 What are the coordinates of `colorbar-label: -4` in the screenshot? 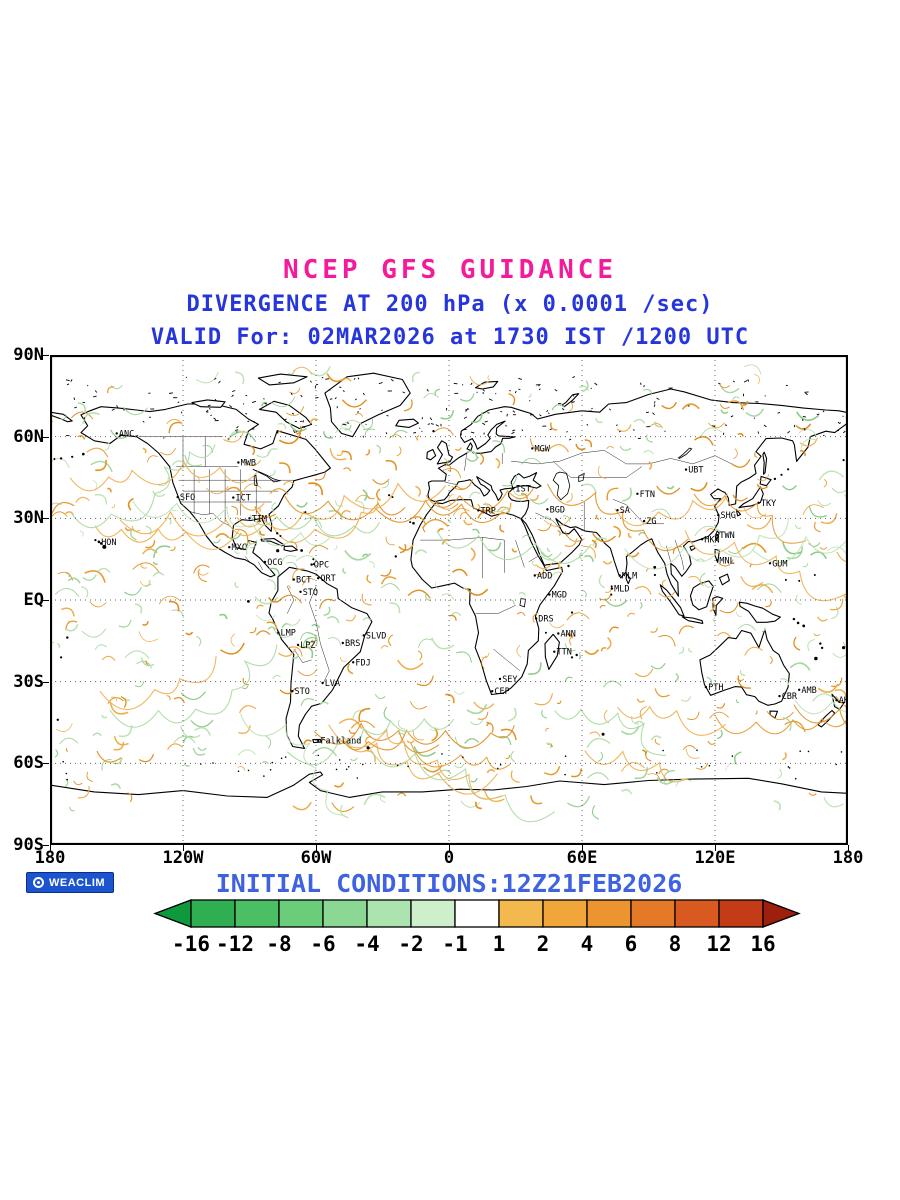 It's located at (366, 944).